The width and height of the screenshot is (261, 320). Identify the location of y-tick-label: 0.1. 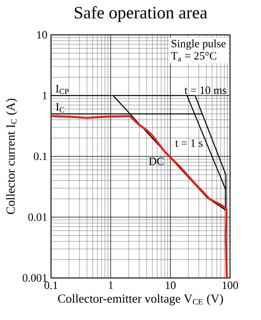
(40, 156).